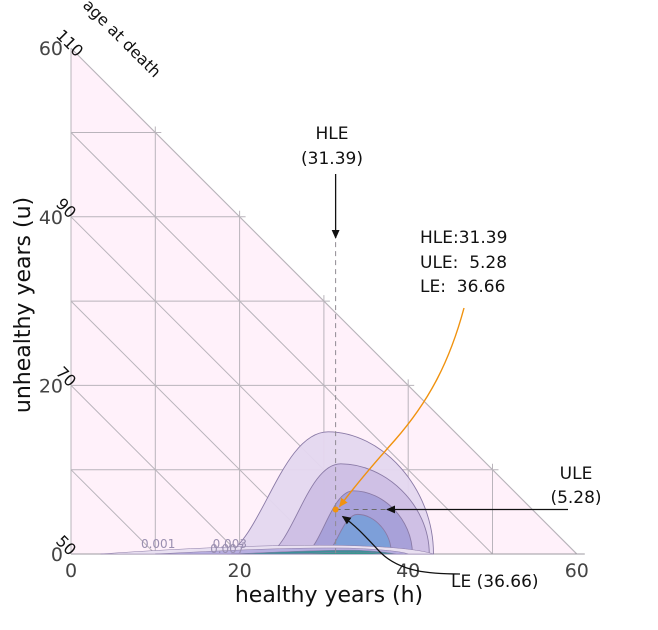 This screenshot has width=658, height=630. I want to click on ule-label: ULE, so click(576, 474).